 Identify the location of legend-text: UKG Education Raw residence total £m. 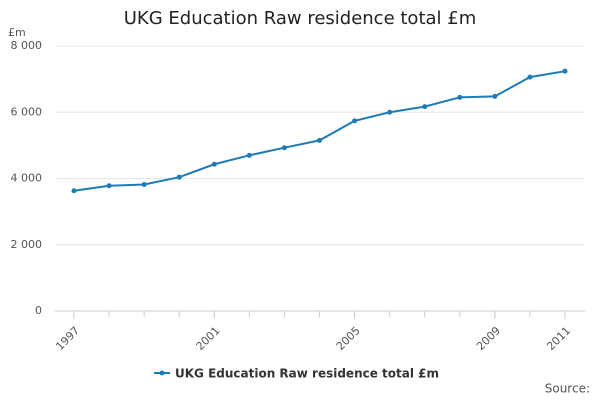
(307, 374).